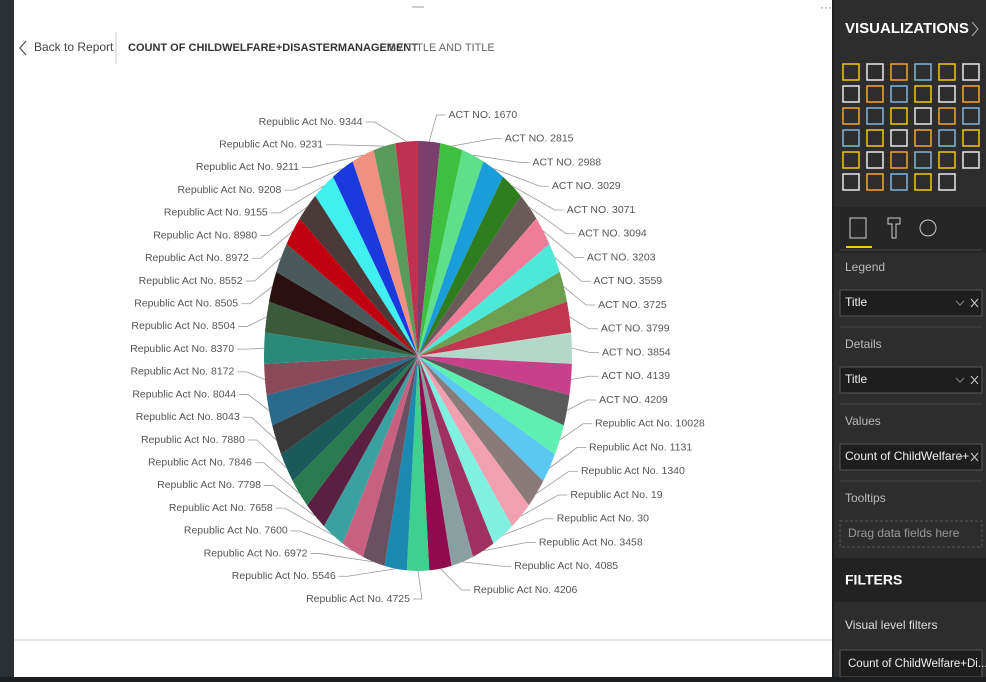  What do you see at coordinates (539, 139) in the screenshot?
I see `slice-label: ACT NO. 2815` at bounding box center [539, 139].